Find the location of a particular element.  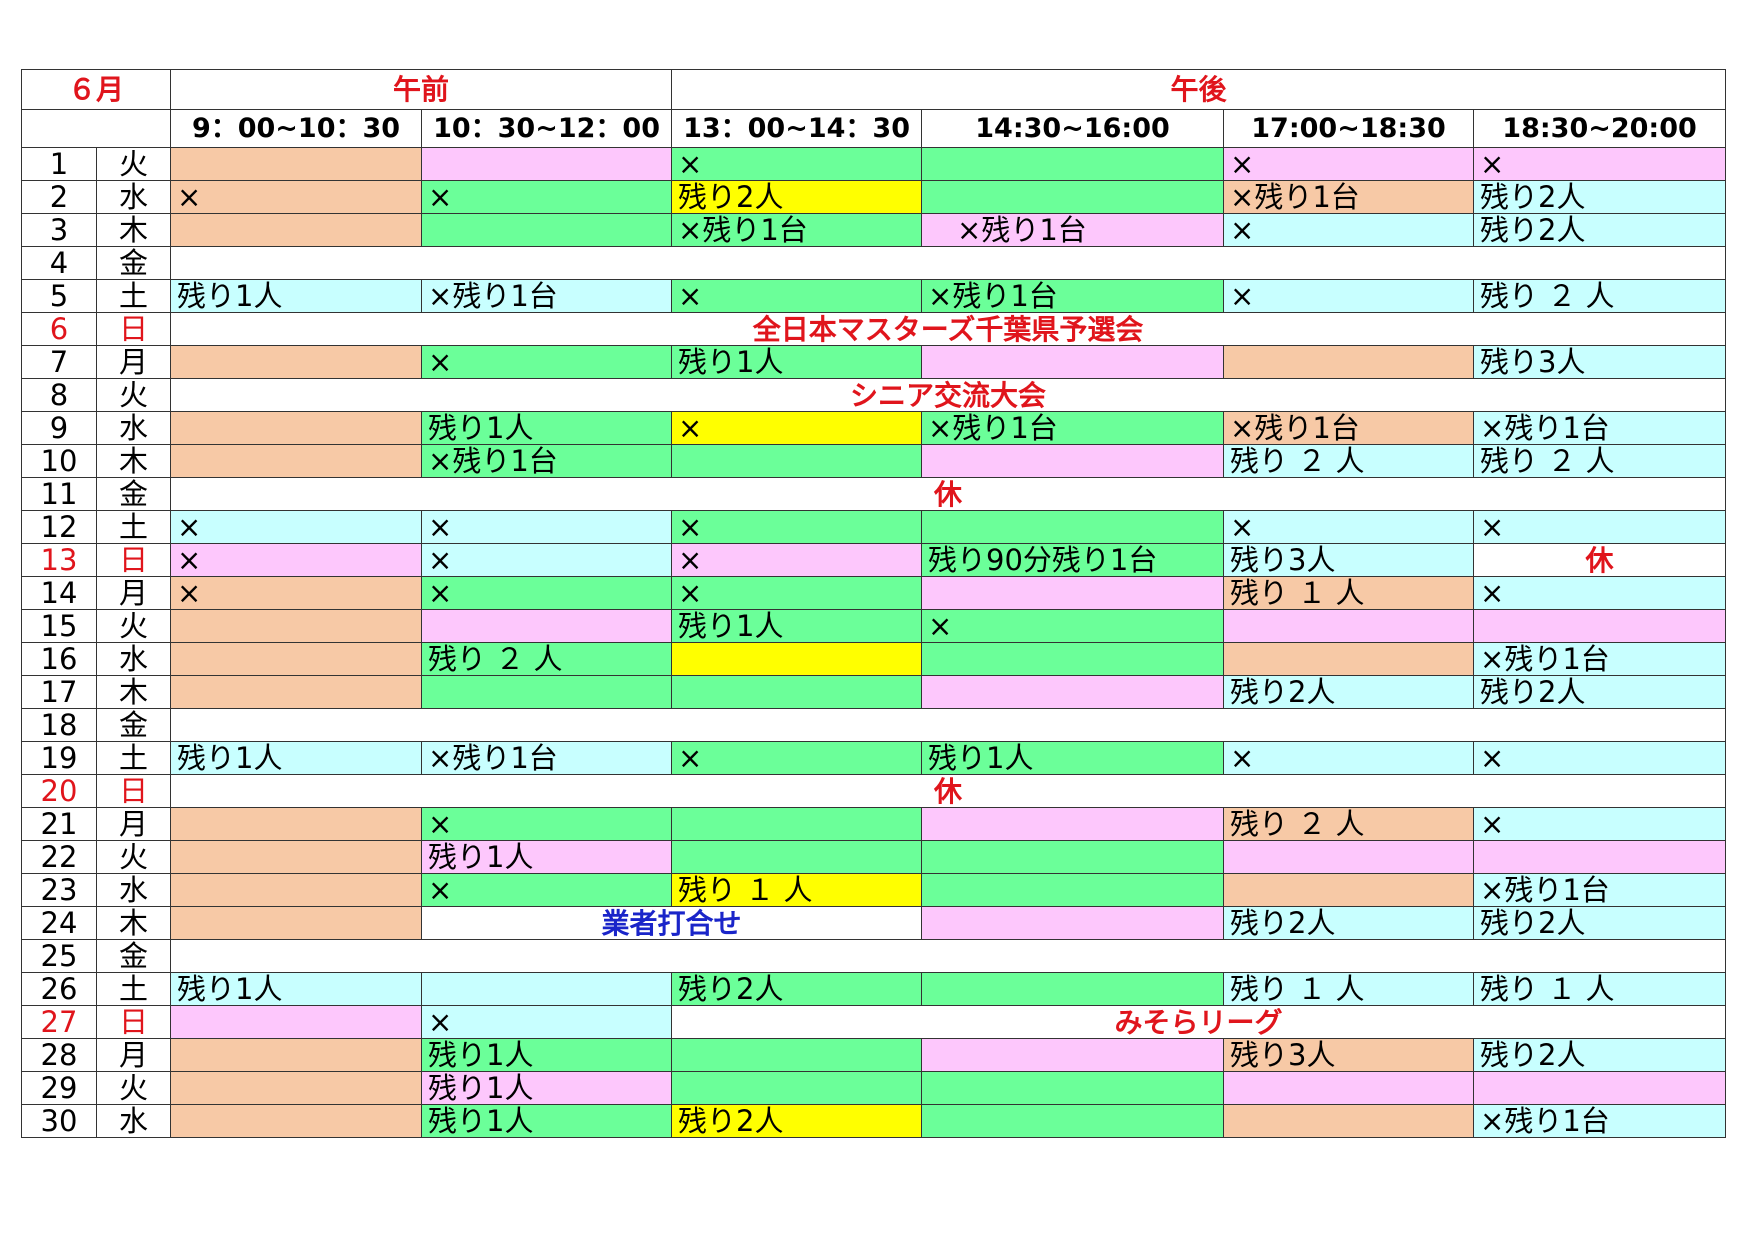

day-number: 6 is located at coordinates (59, 329).